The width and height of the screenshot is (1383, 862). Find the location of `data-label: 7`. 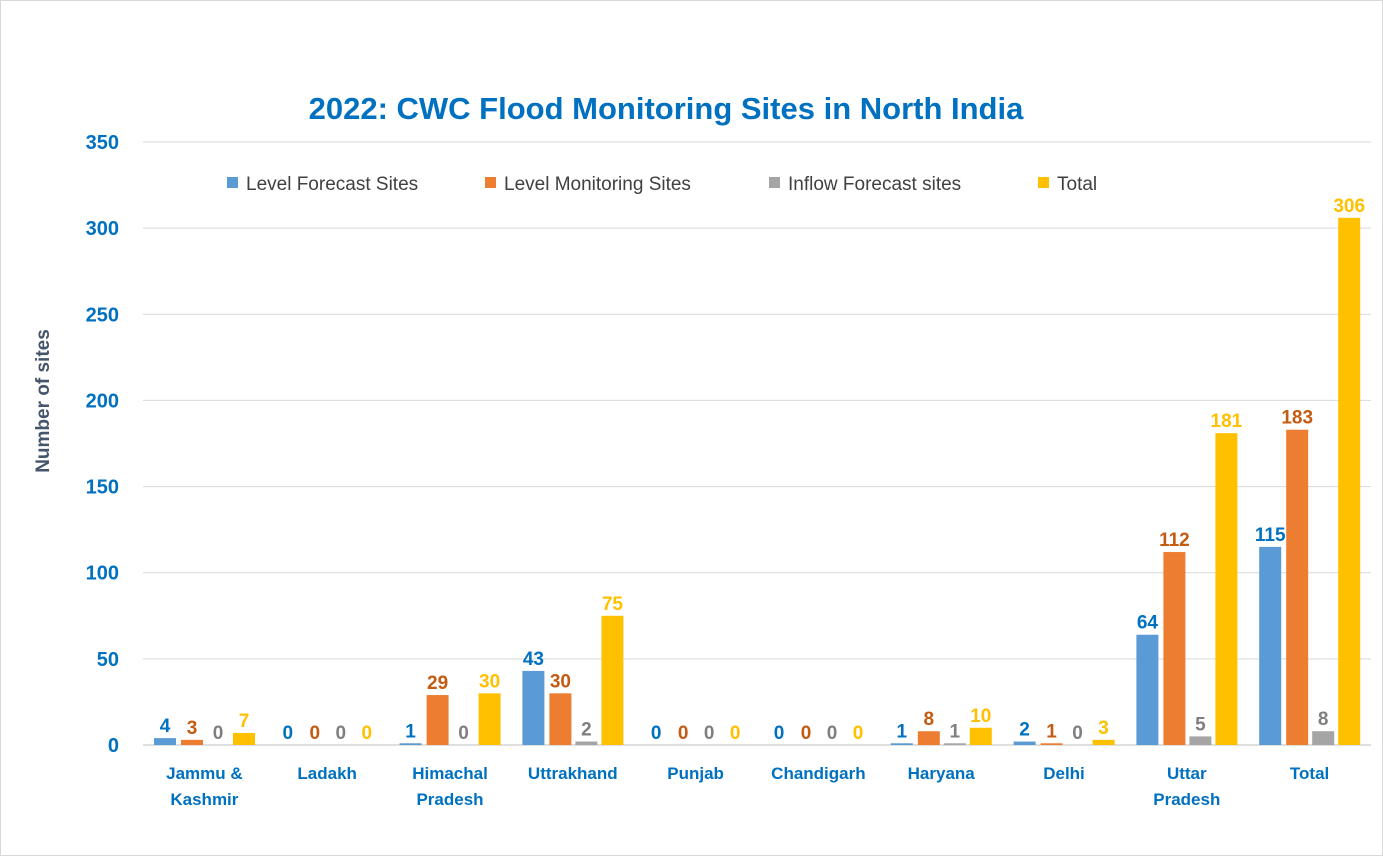

data-label: 7 is located at coordinates (244, 721).